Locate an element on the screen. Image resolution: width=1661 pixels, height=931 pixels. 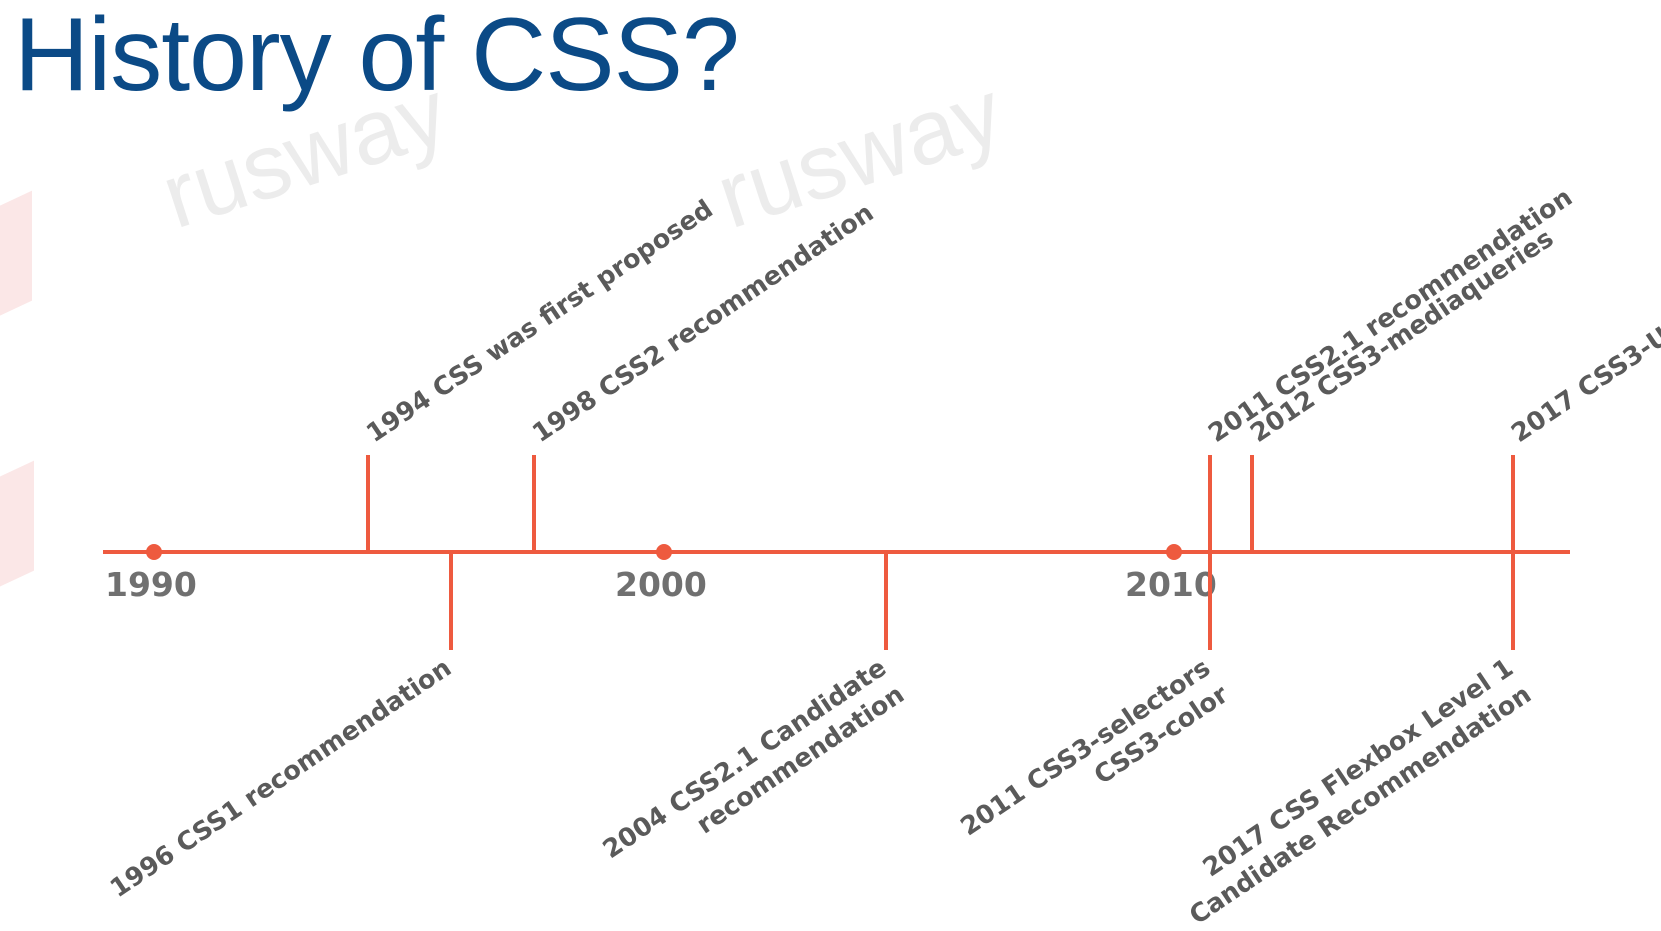
year-label: 2010 is located at coordinates (1171, 584).